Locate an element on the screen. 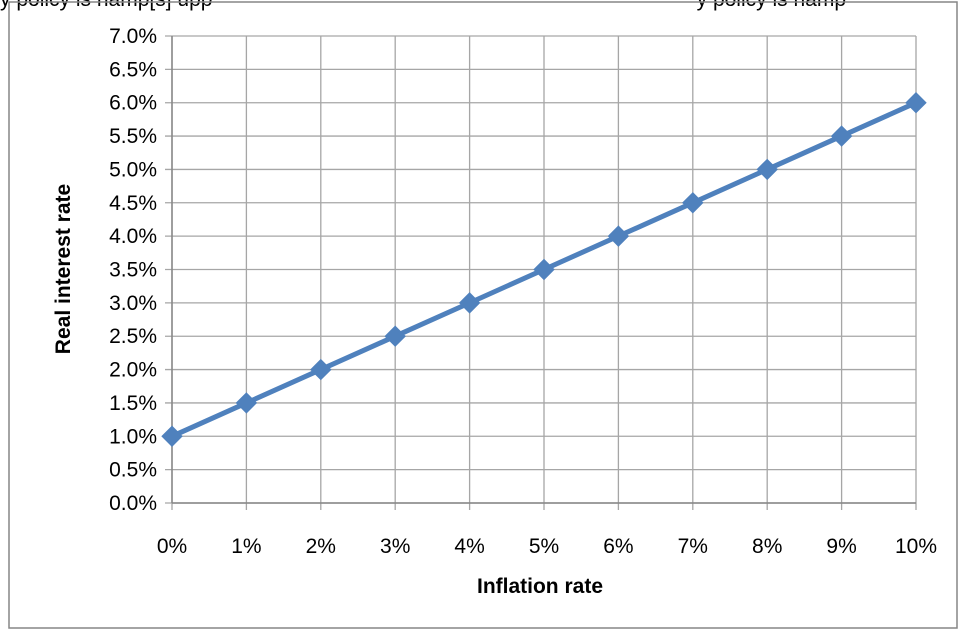 The height and width of the screenshot is (635, 958). y-tick-label: 6.5% is located at coordinates (133, 69).